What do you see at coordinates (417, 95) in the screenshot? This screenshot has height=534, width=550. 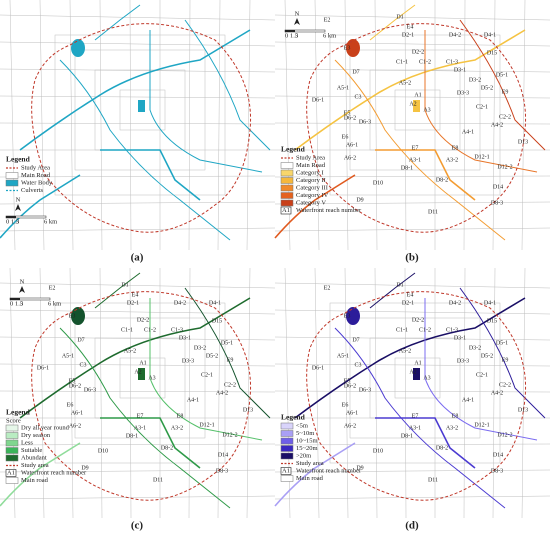 I see `reach-label: A1` at bounding box center [417, 95].